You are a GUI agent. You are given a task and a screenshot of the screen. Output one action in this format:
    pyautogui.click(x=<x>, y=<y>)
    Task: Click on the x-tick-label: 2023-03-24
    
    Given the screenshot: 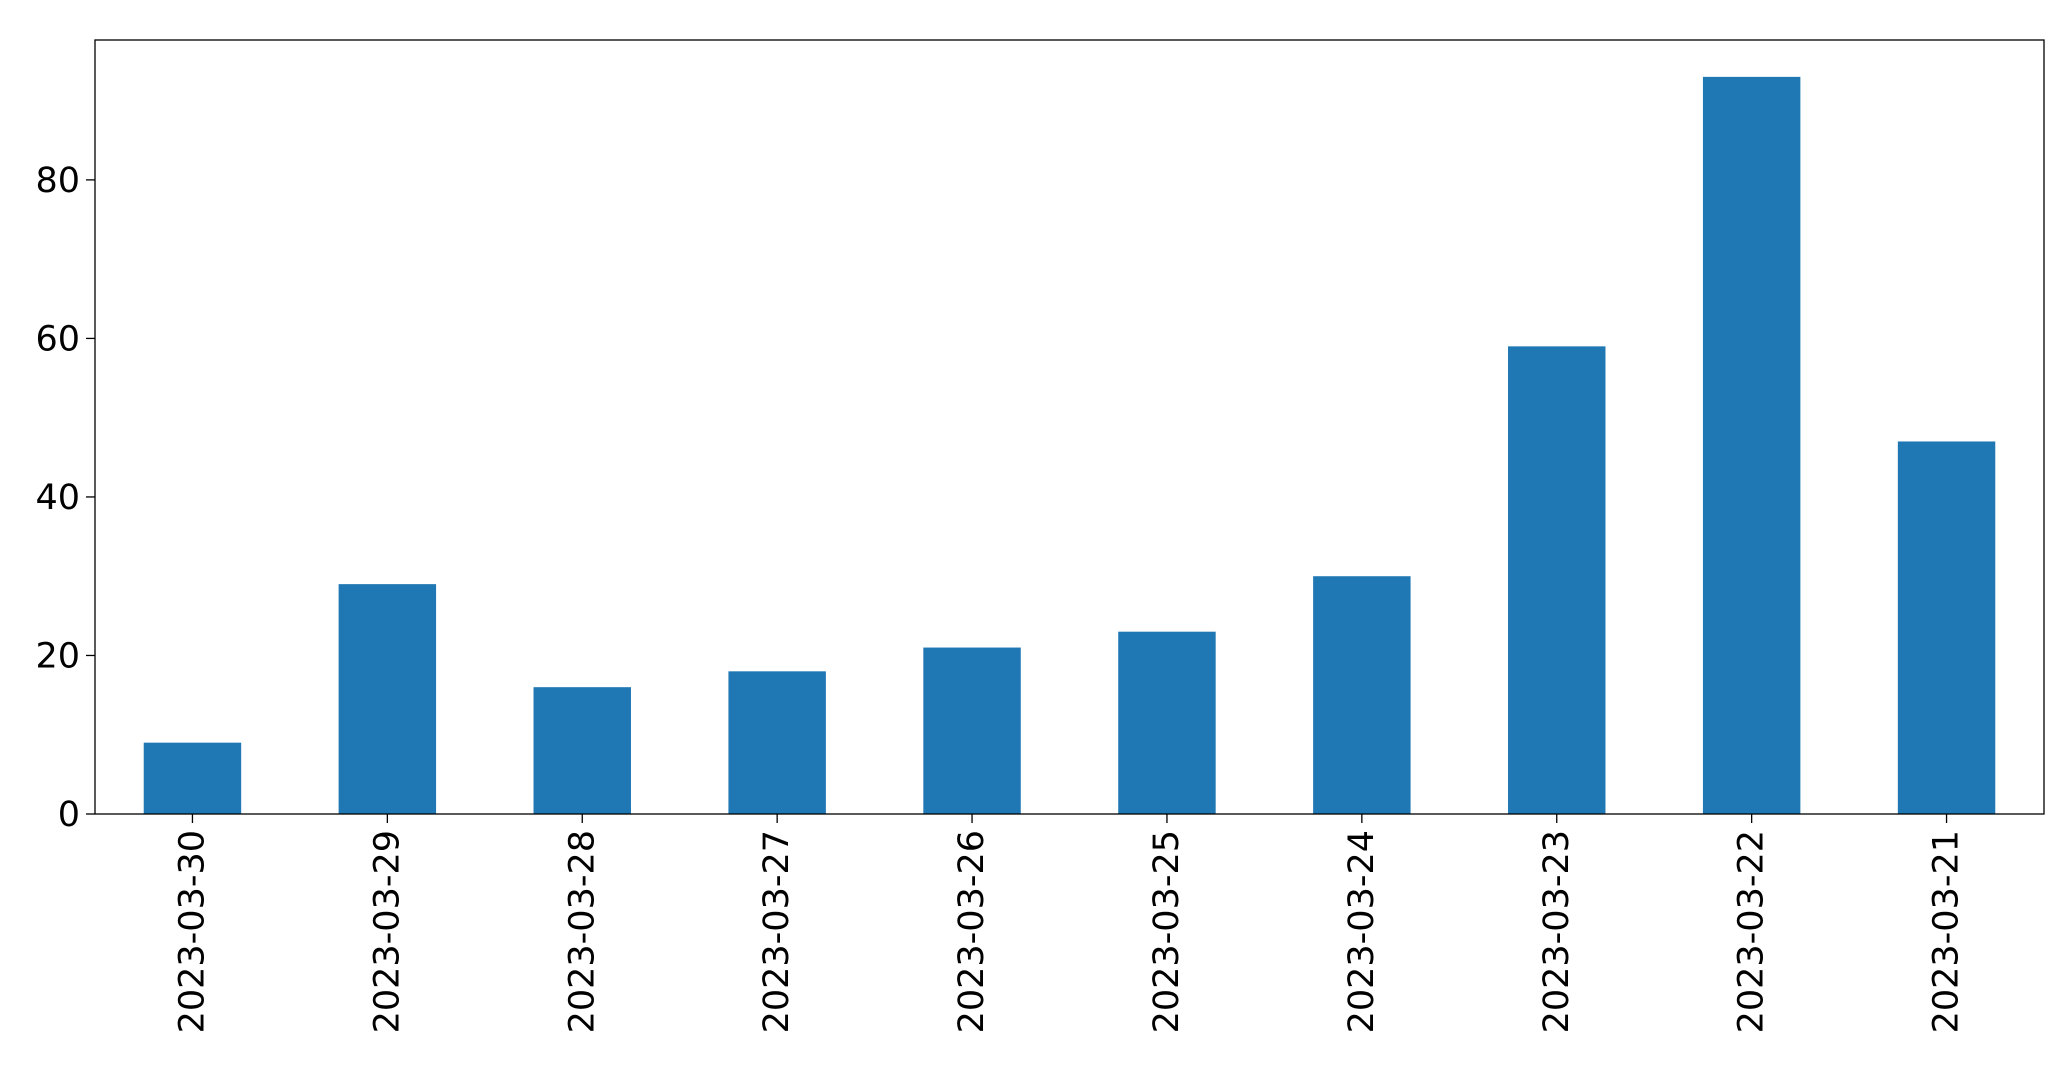 What is the action you would take?
    pyautogui.click(x=1362, y=931)
    